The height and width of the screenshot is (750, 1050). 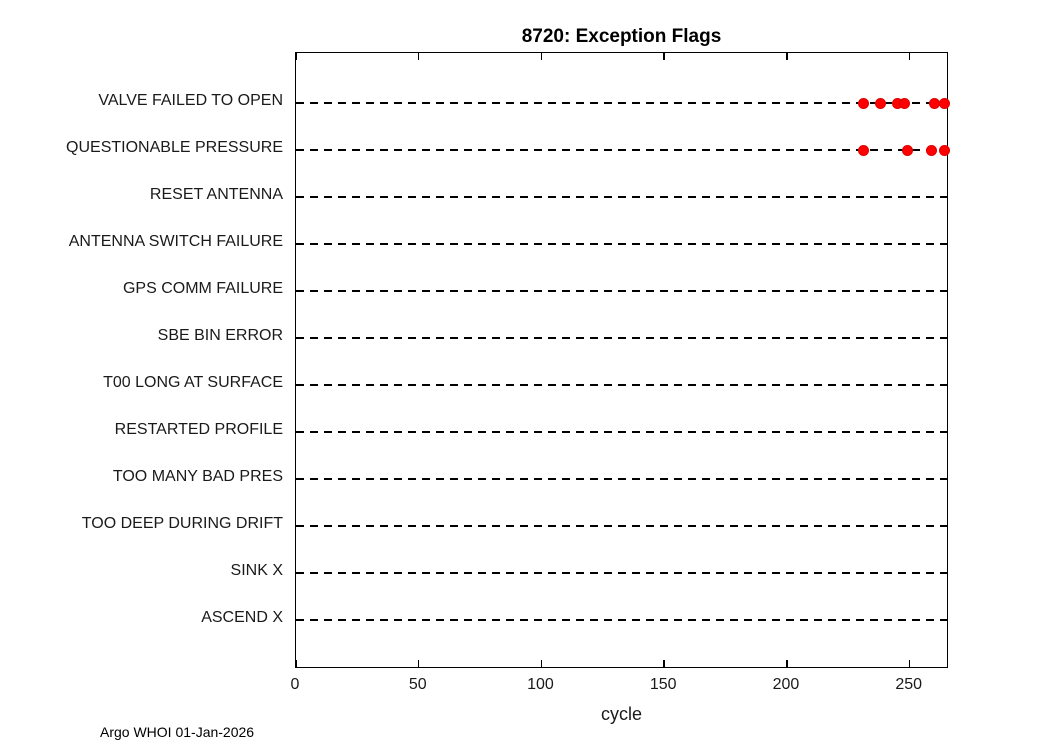 I want to click on category-label: SINK X, so click(x=256, y=570).